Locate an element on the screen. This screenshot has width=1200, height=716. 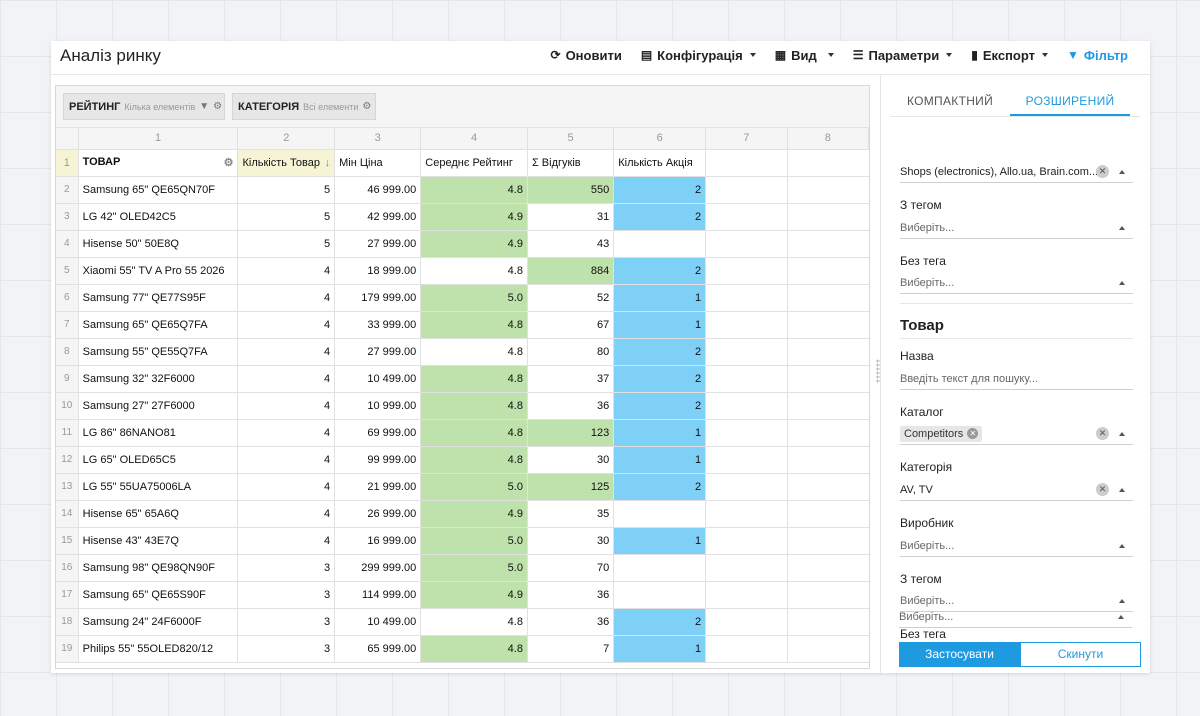
reviews-cell: 31 is located at coordinates (571, 217).